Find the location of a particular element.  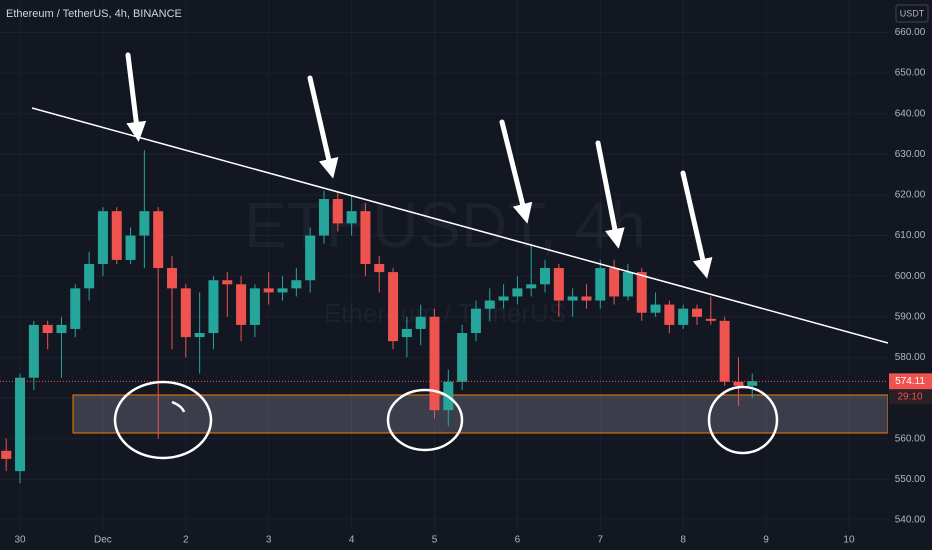

currency-box is located at coordinates (912, 13).